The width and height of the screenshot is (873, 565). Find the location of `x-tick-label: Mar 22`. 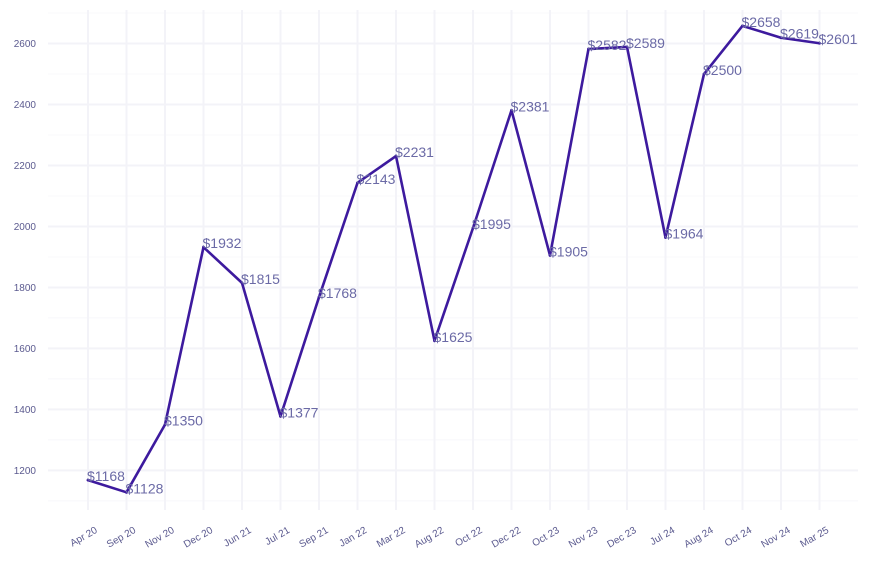

x-tick-label: Mar 22 is located at coordinates (391, 537).